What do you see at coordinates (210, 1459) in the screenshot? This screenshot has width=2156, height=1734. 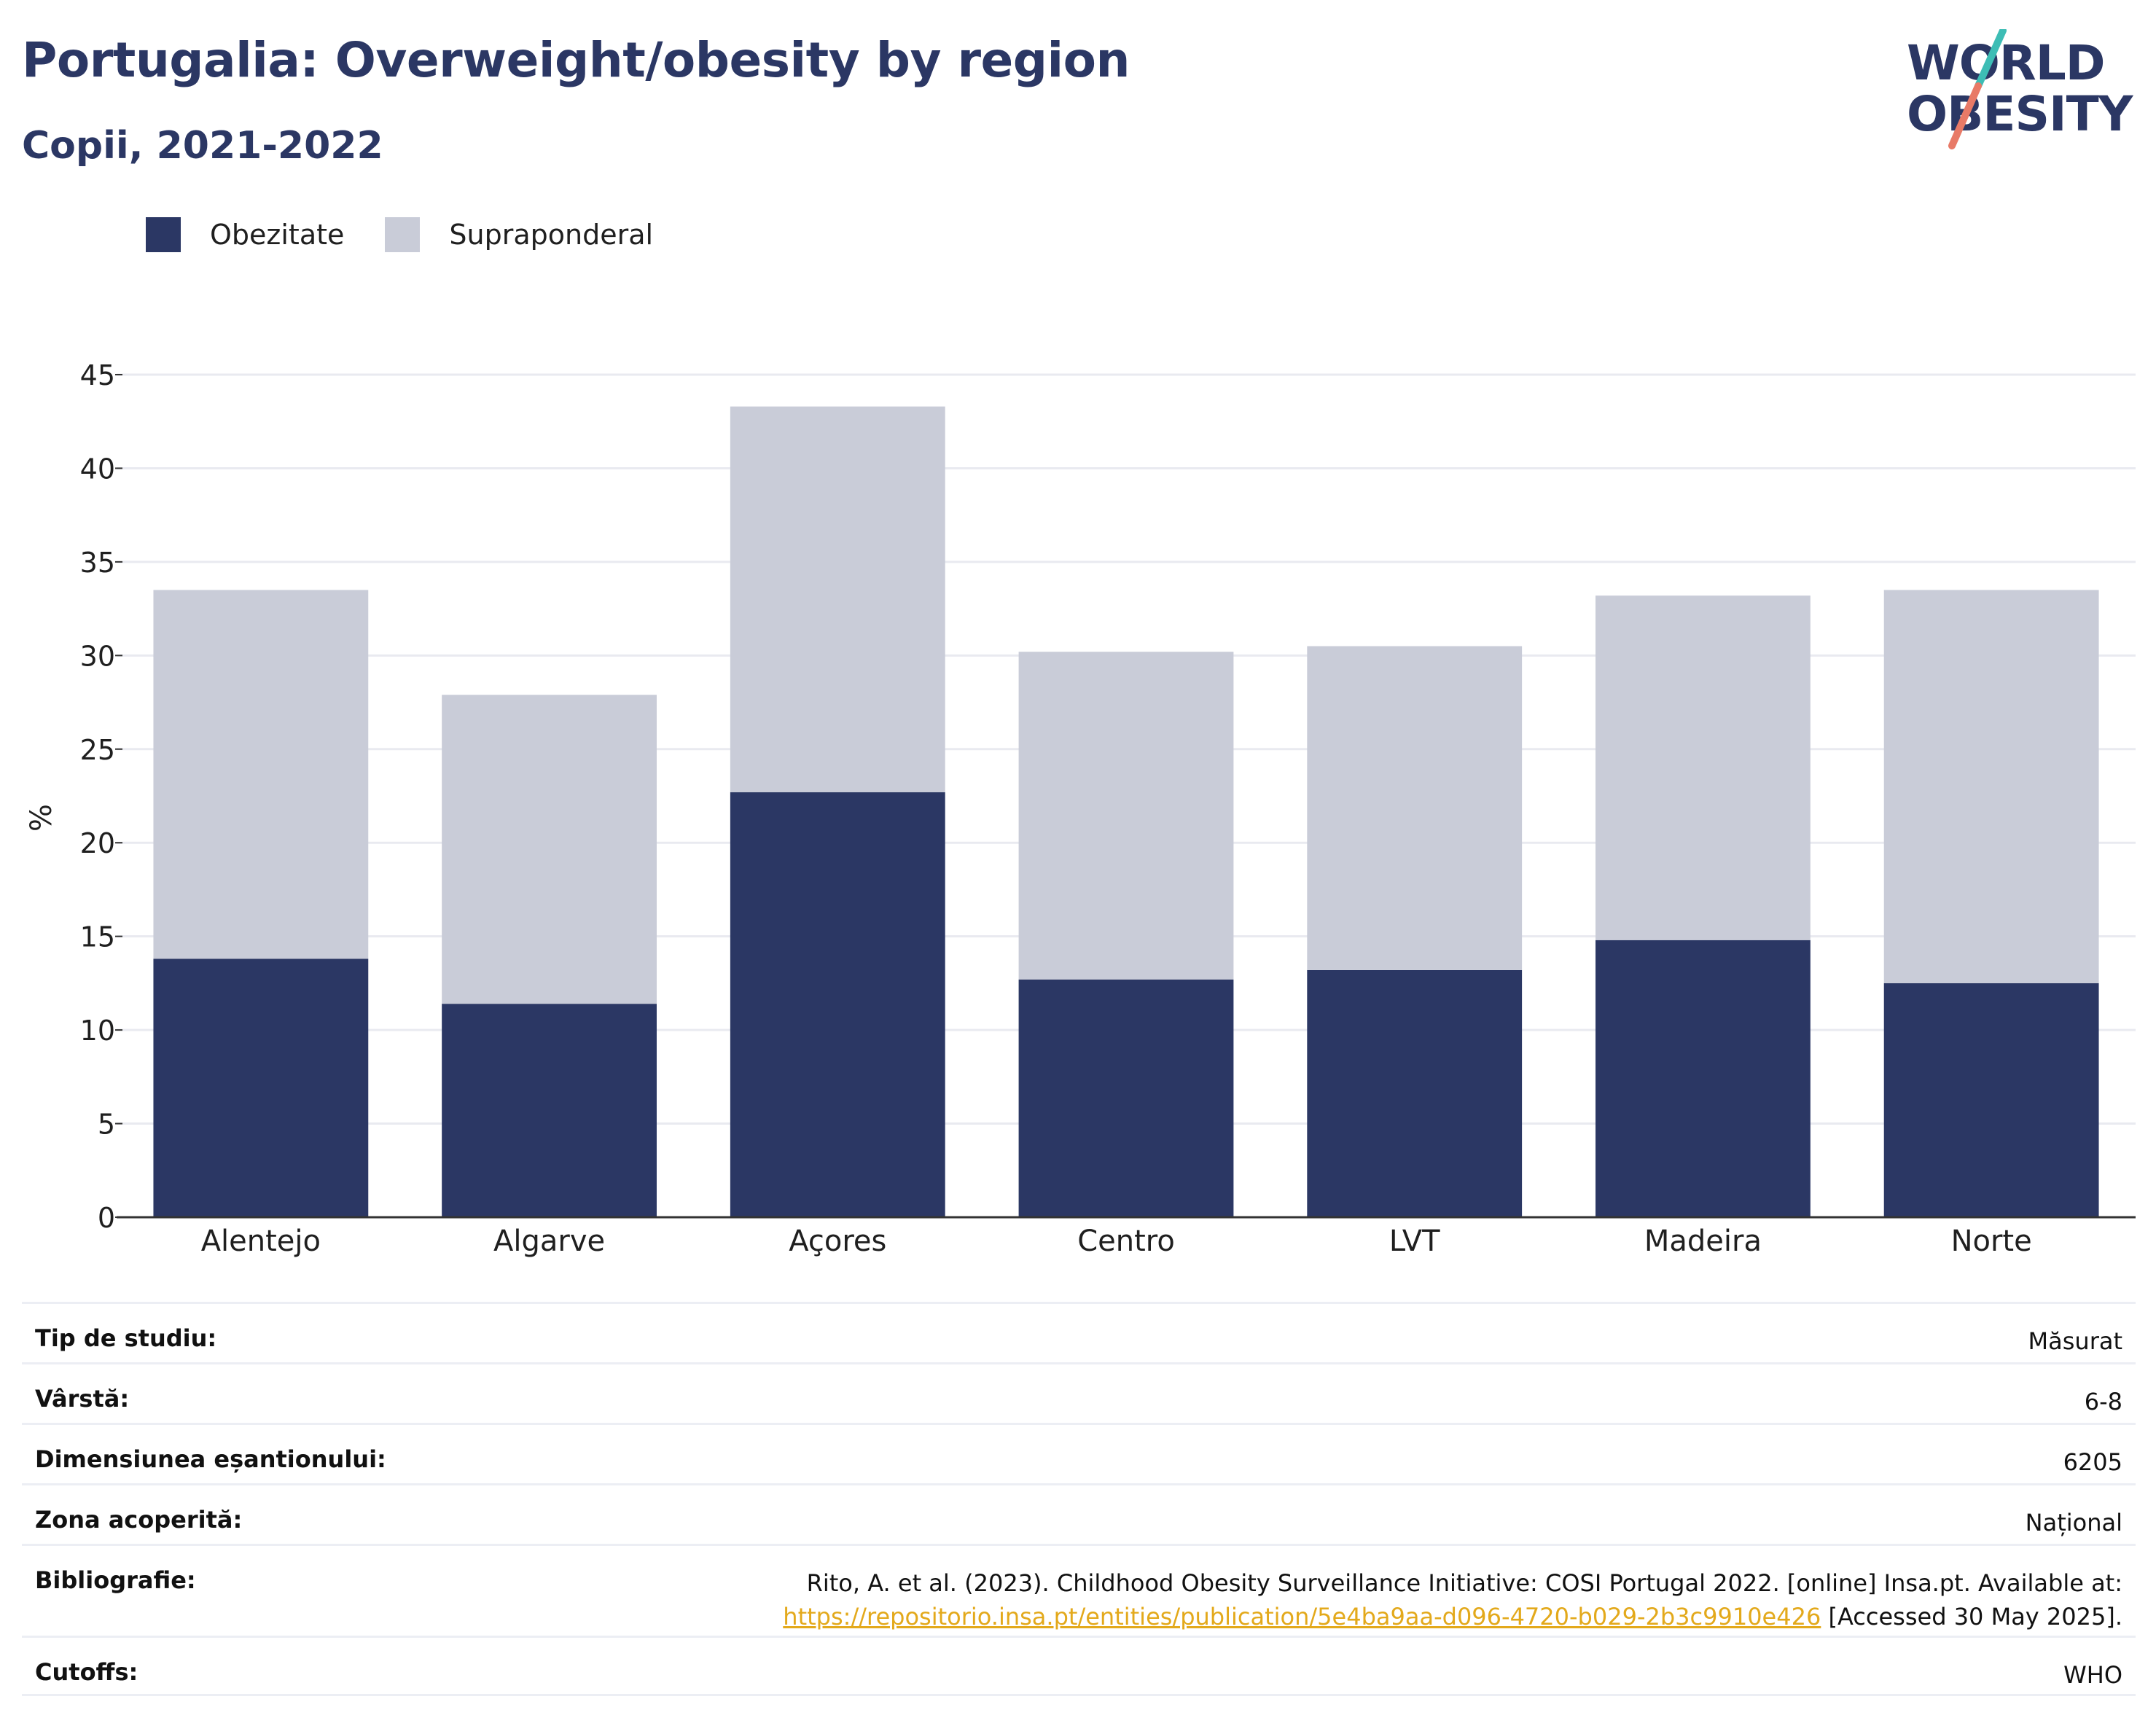 I see `meta-key: Dimensiunea eșantionului:` at bounding box center [210, 1459].